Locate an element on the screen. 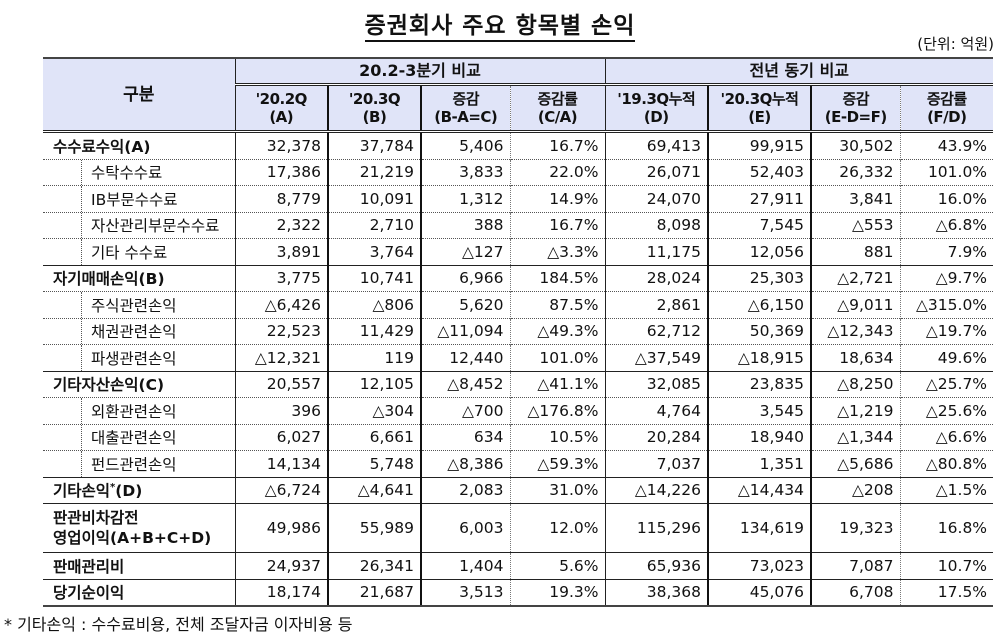 The height and width of the screenshot is (637, 1000). table-cell: 25,303 is located at coordinates (759, 278).